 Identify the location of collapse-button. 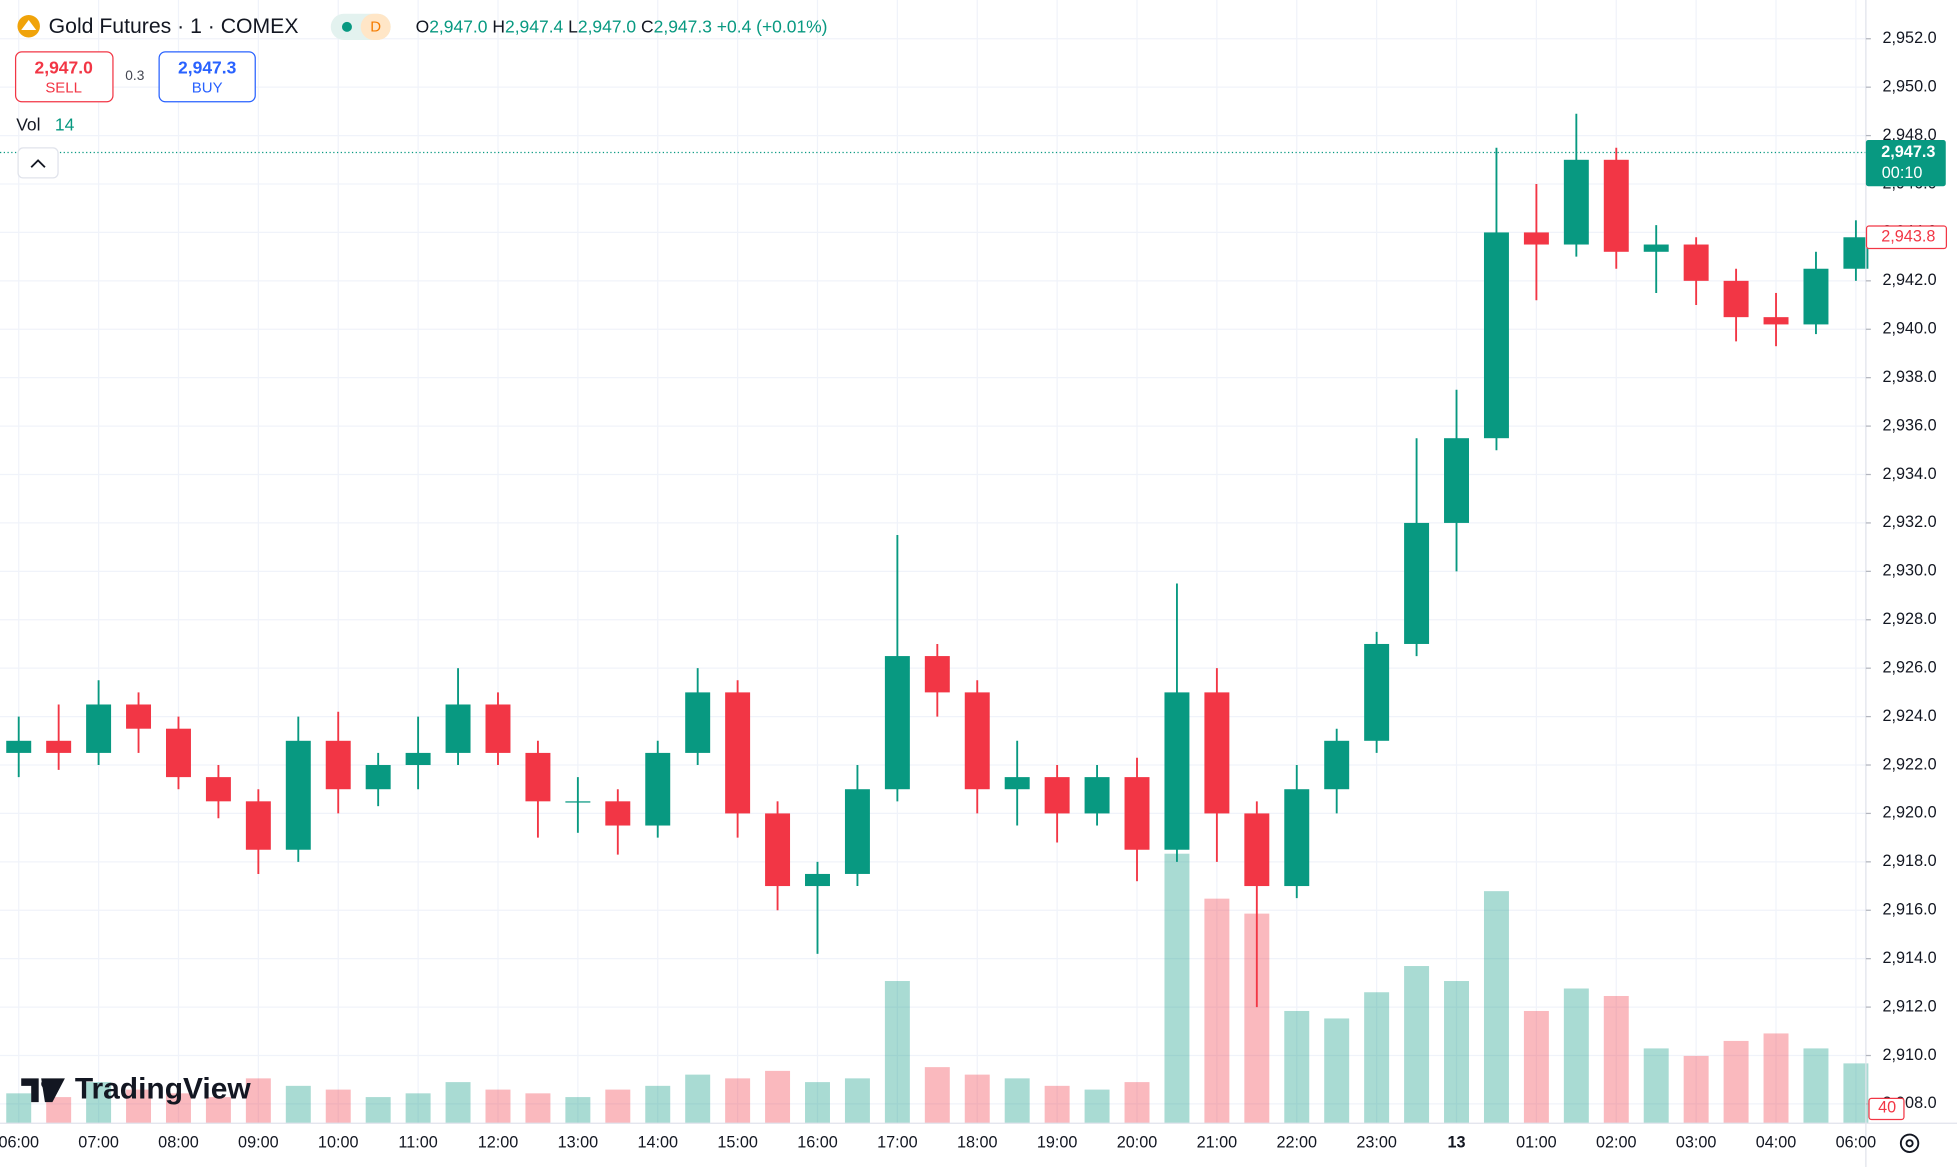
(38, 163).